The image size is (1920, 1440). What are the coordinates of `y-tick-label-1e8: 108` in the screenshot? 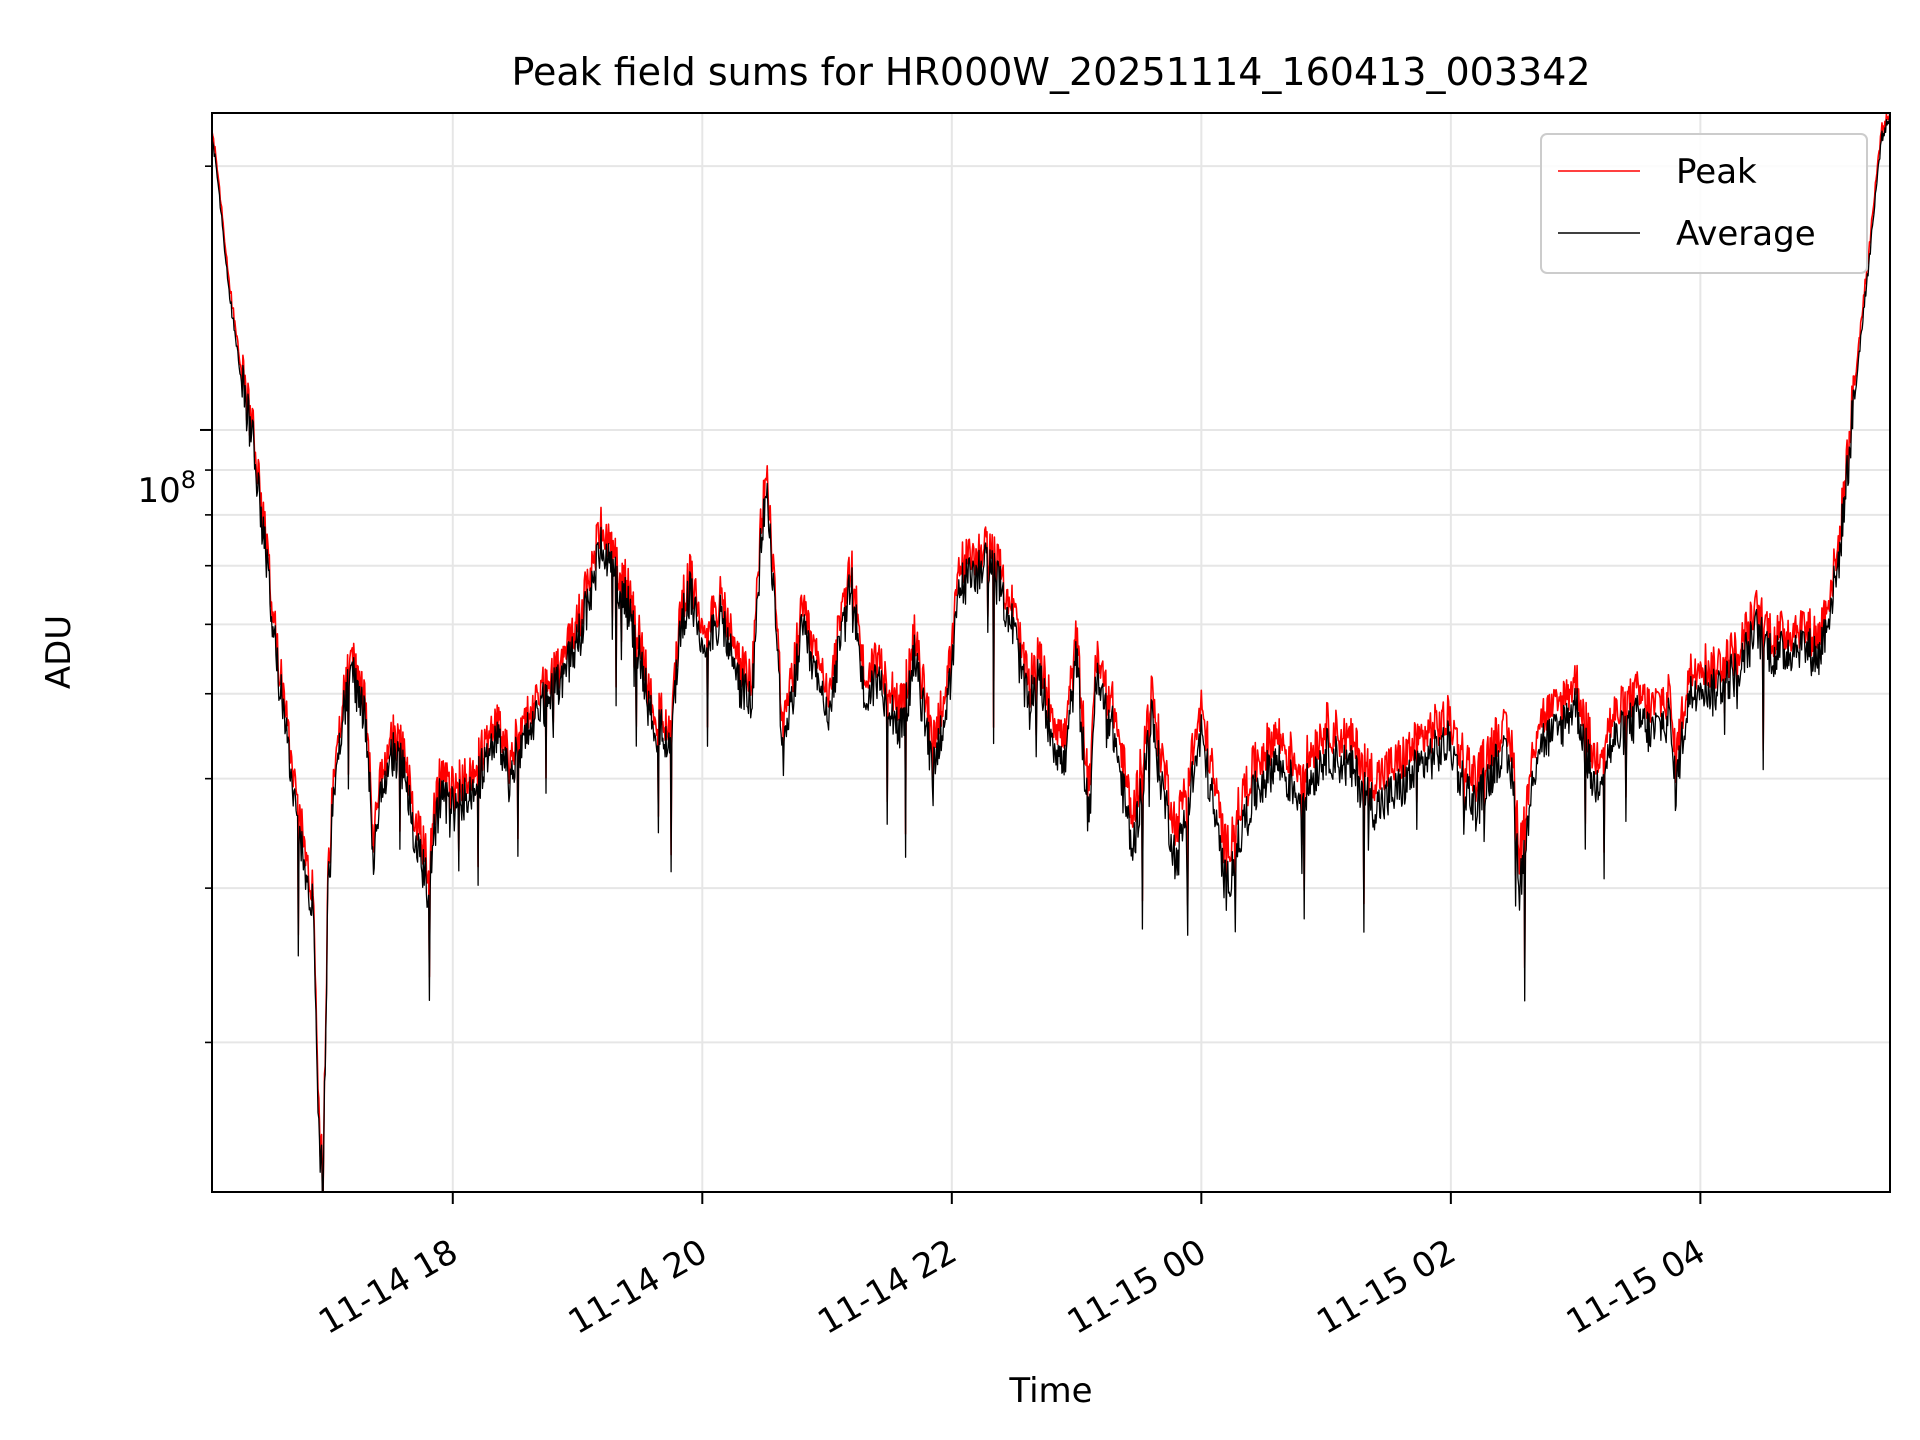 It's located at (166, 488).